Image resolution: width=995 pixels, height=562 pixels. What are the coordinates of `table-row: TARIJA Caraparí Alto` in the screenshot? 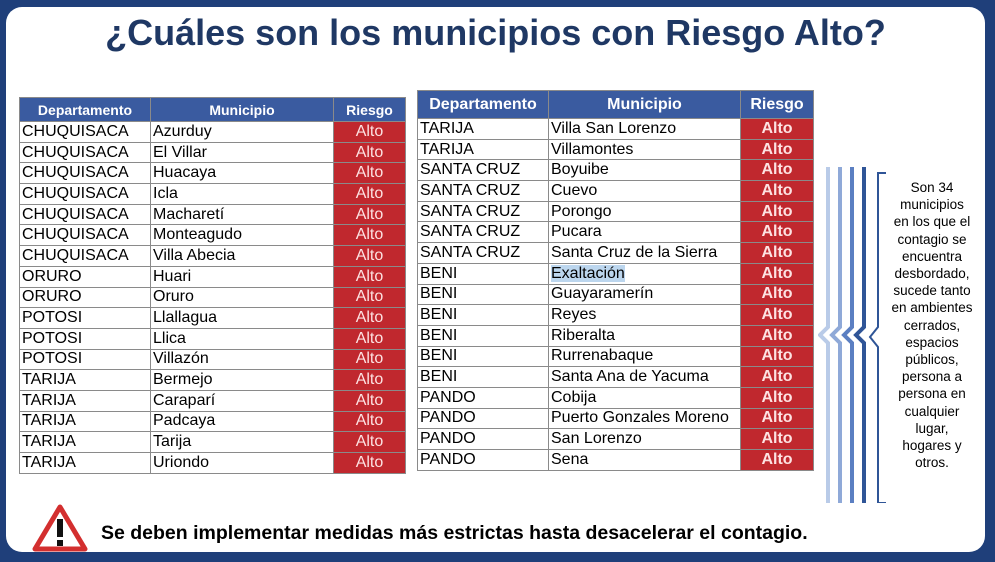 It's located at (212, 400).